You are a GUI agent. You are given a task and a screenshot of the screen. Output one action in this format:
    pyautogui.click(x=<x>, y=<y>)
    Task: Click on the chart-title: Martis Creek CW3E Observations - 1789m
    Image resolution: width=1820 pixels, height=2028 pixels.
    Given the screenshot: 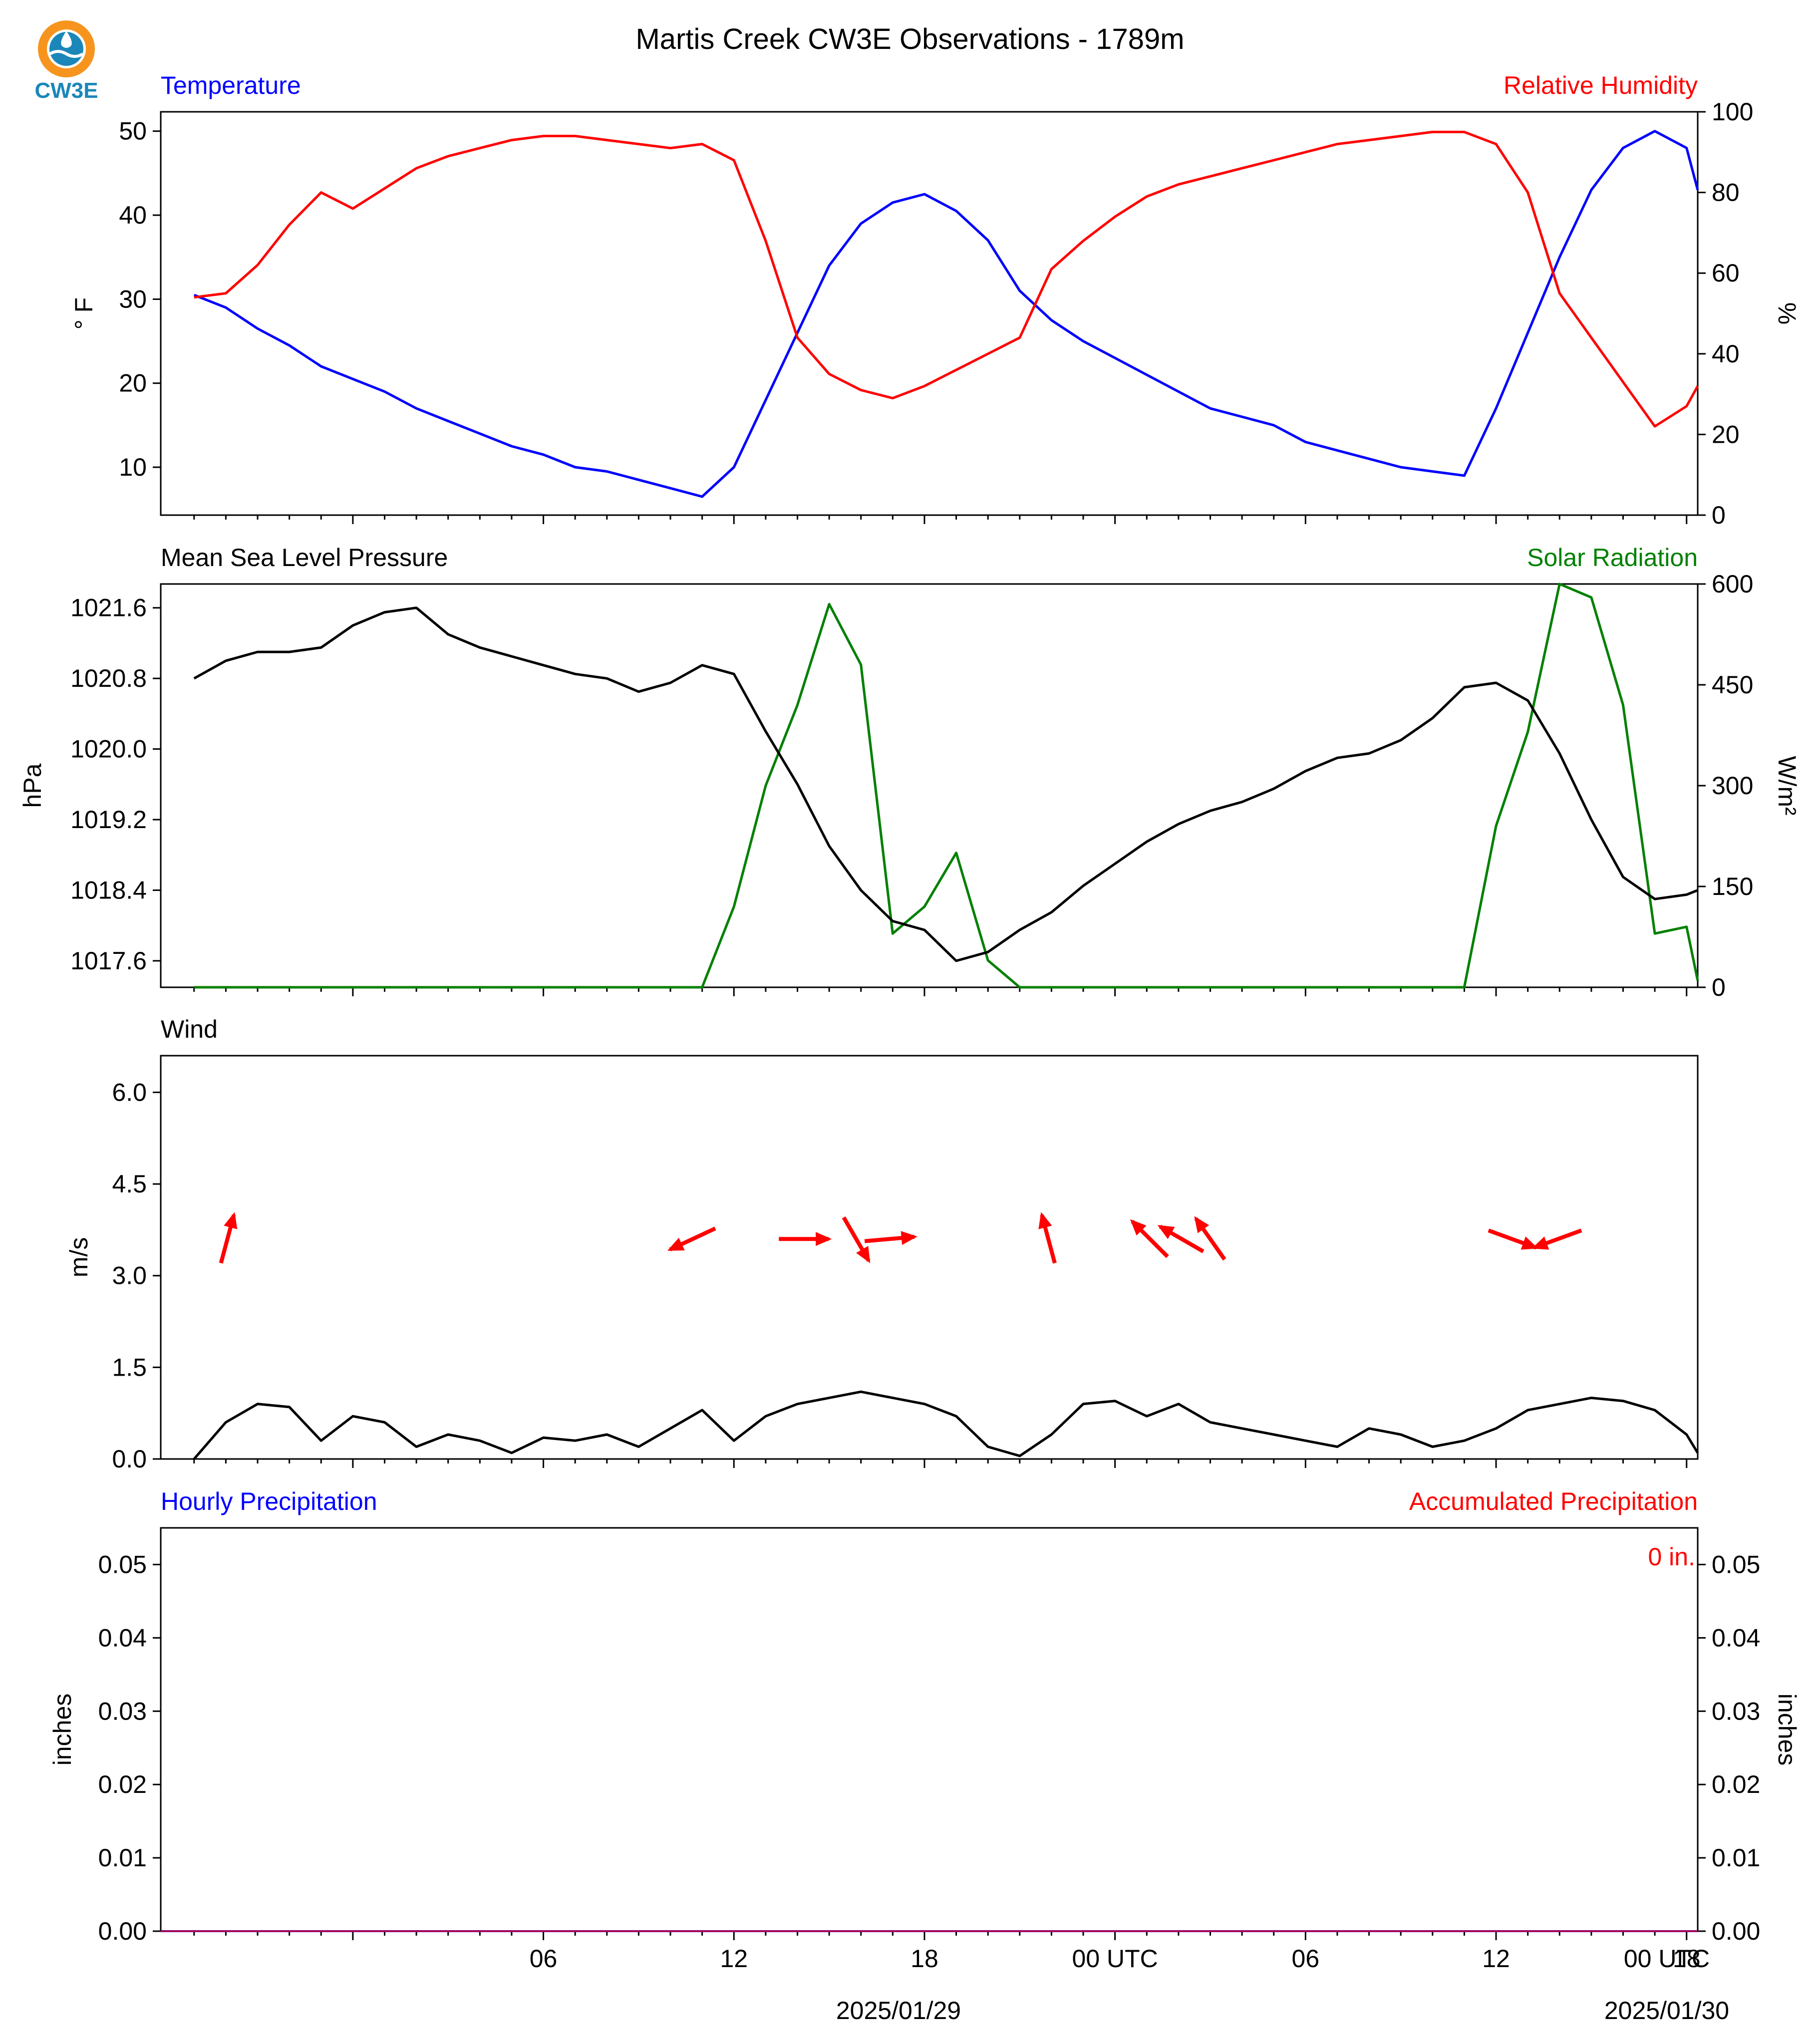 What is the action you would take?
    pyautogui.click(x=909, y=39)
    